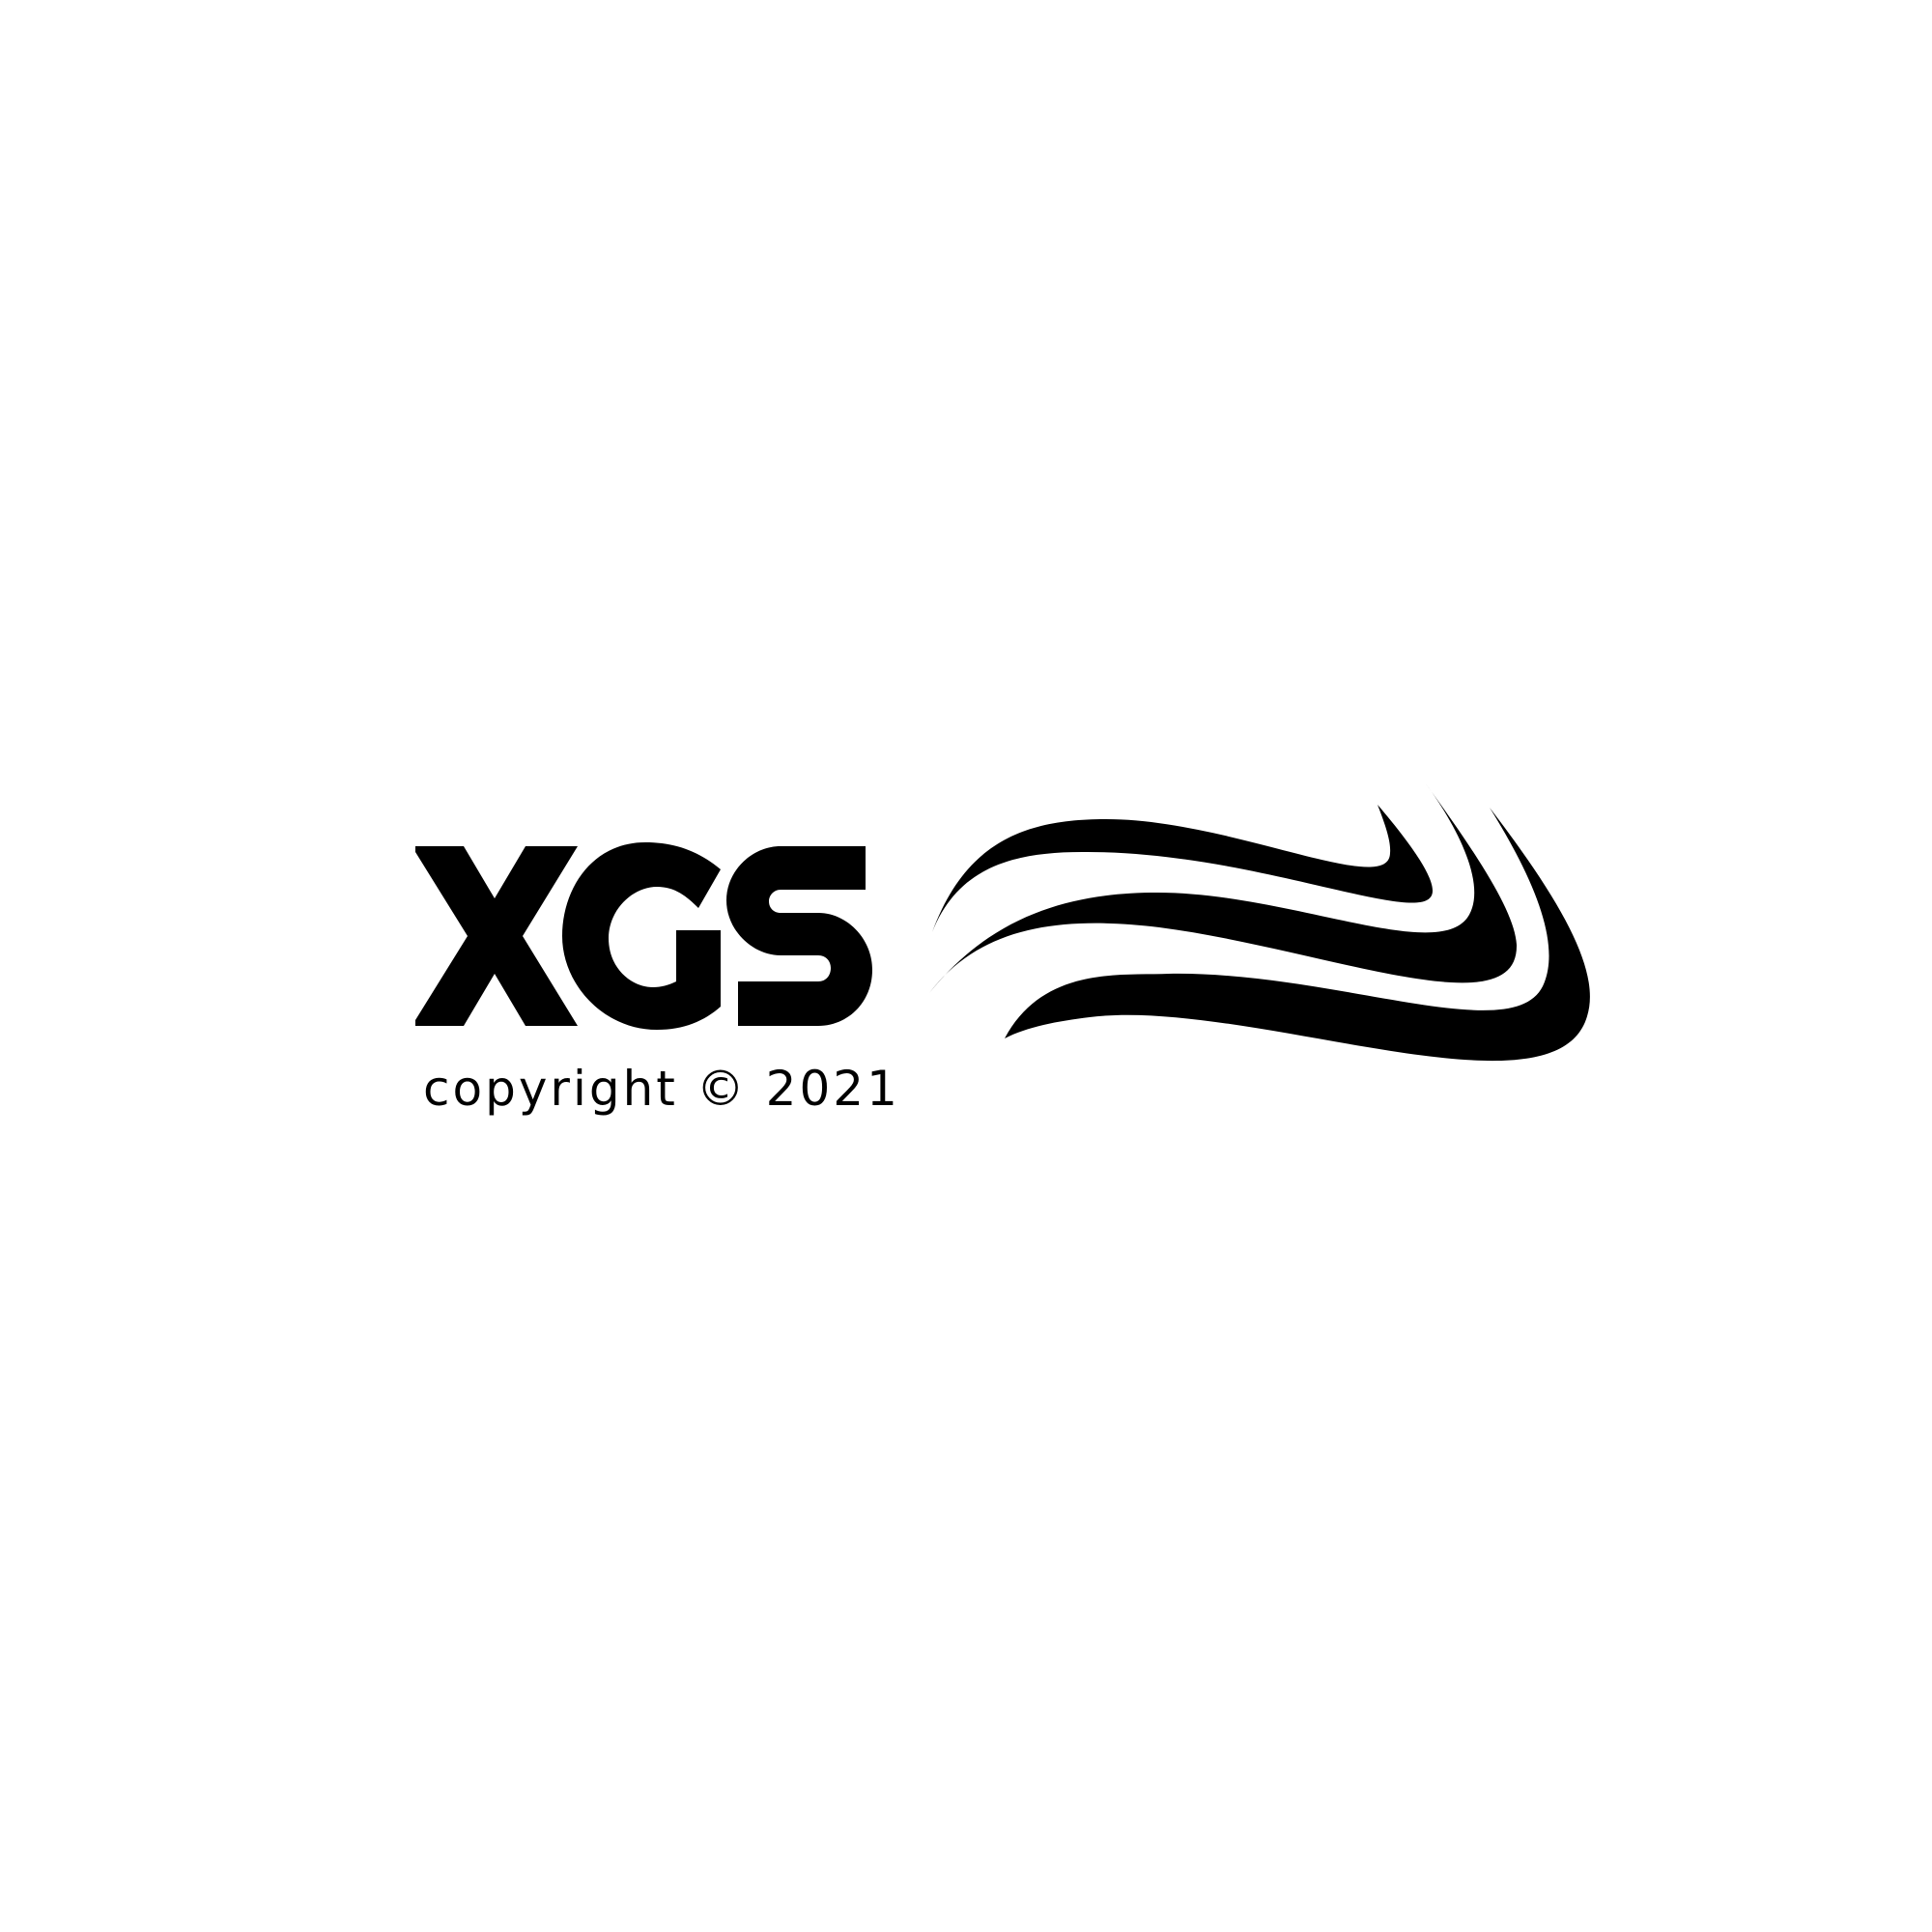  Describe the element at coordinates (799, 936) in the screenshot. I see `letter-s` at that location.